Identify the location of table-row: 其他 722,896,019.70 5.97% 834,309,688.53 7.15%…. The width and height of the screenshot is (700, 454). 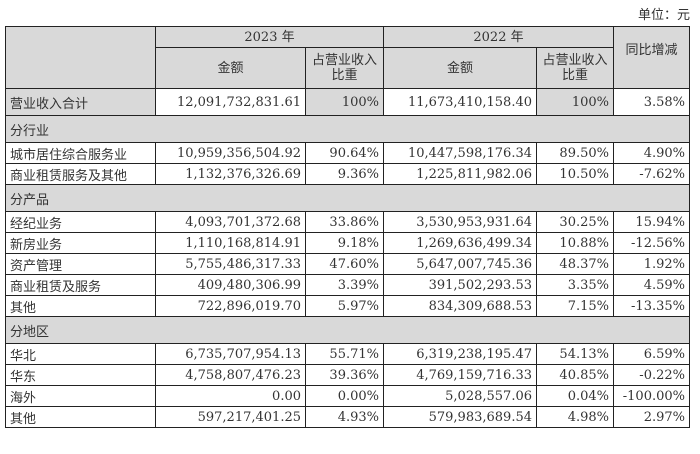
(347, 306).